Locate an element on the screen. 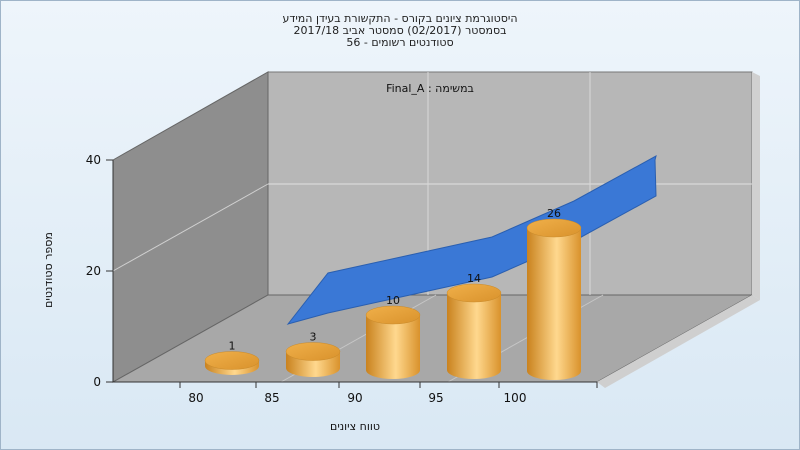 The height and width of the screenshot is (450, 800). bar-data-label: 14 is located at coordinates (474, 278).